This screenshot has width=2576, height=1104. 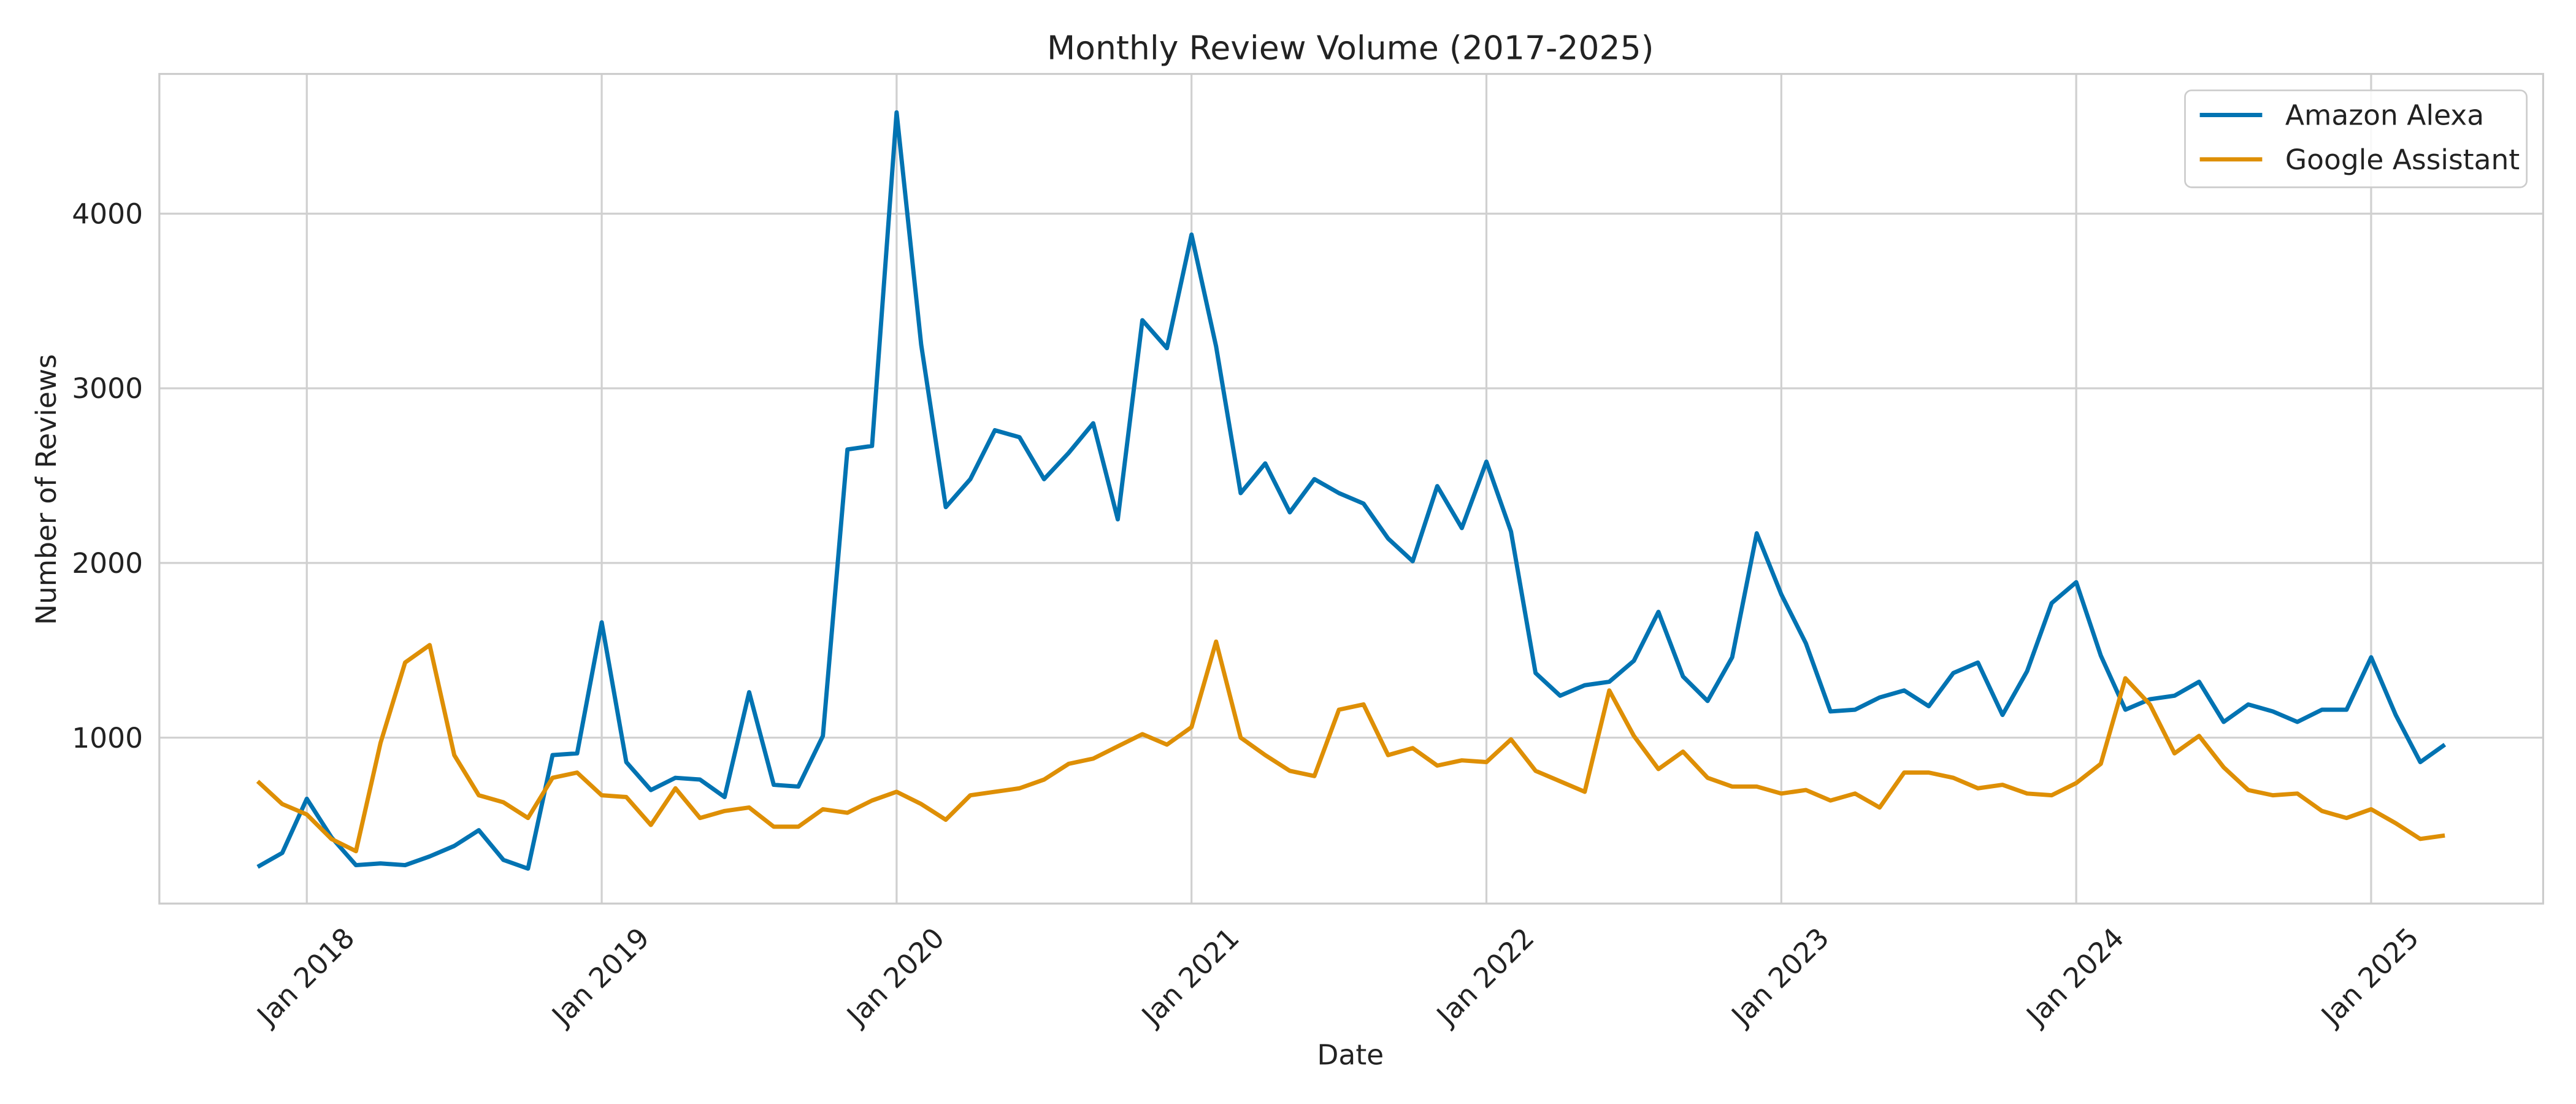 What do you see at coordinates (107, 563) in the screenshot?
I see `y-tick-label: 2000` at bounding box center [107, 563].